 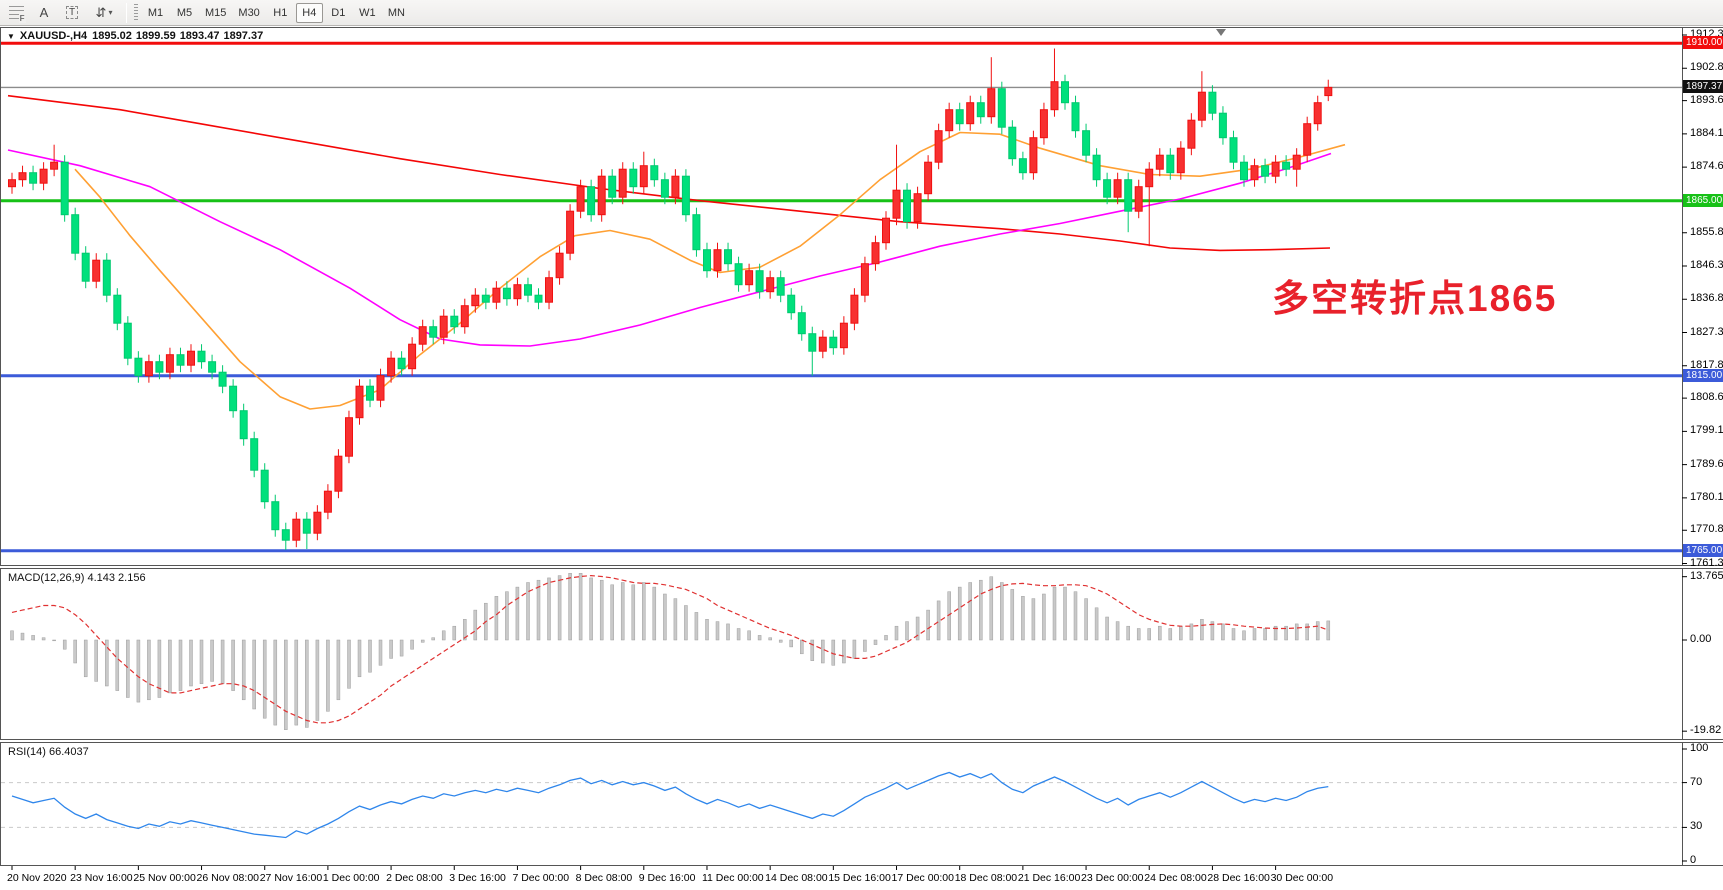 I want to click on arrows-tool-button: ⇵ ▾, so click(x=104, y=13).